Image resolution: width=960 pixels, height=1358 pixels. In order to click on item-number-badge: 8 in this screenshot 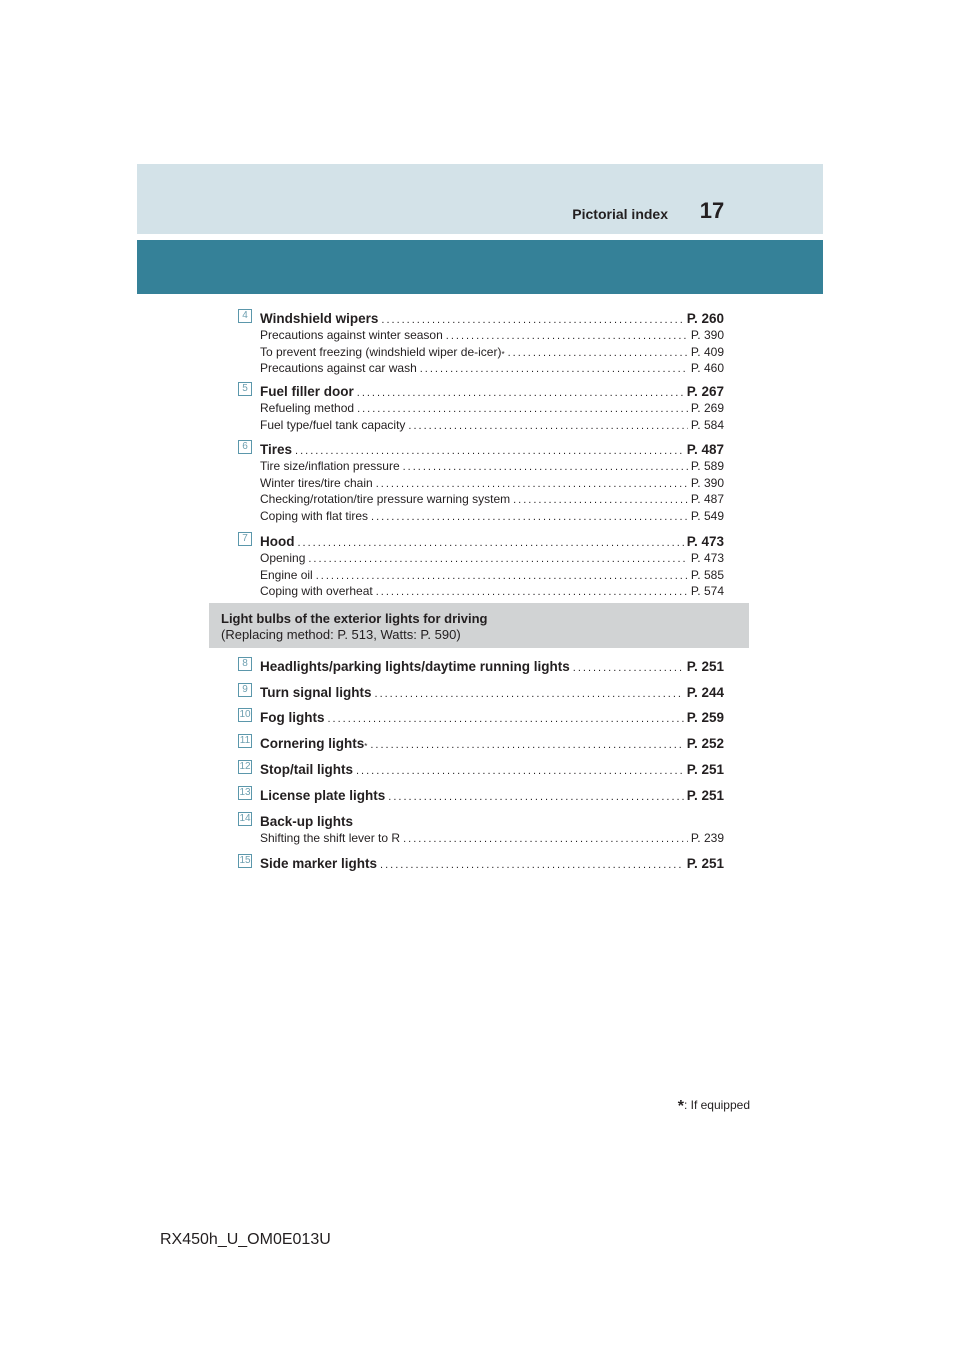, I will do `click(245, 664)`.